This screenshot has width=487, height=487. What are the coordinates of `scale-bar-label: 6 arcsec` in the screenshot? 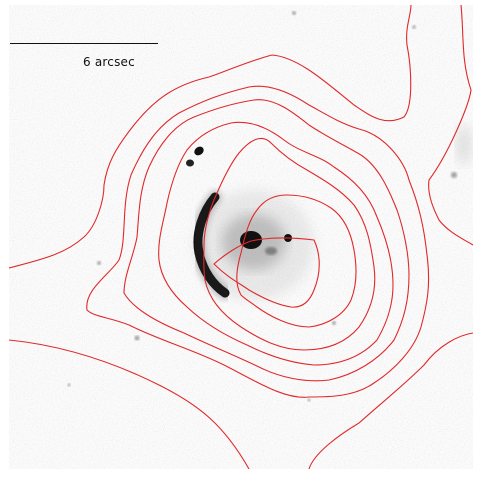 It's located at (109, 62).